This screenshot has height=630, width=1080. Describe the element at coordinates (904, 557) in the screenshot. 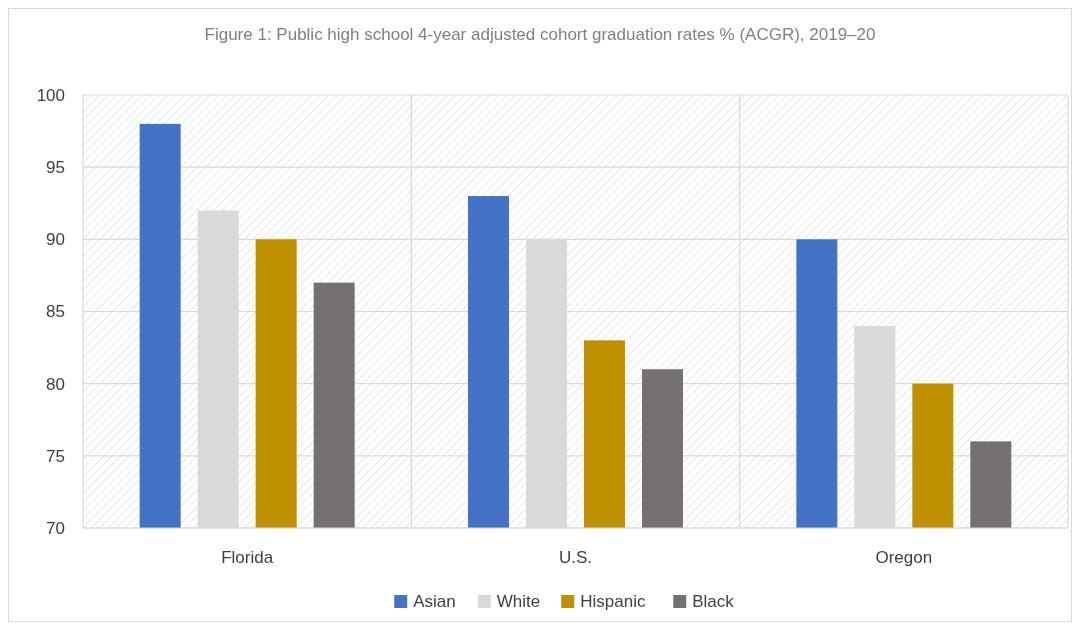

I see `x-tick-label: Oregon` at that location.